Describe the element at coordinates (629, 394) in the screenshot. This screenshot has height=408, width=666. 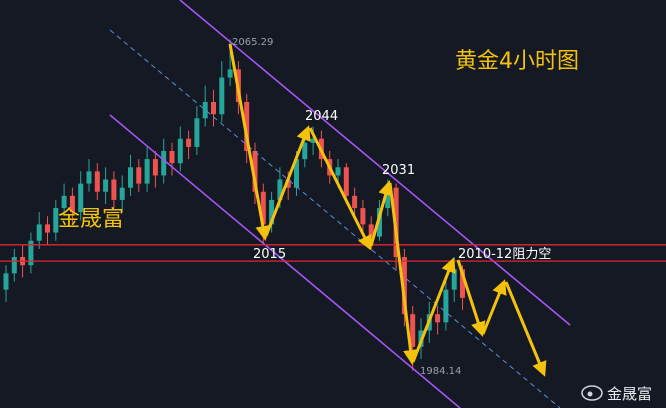
I see `watermark-text: 金晟富` at that location.